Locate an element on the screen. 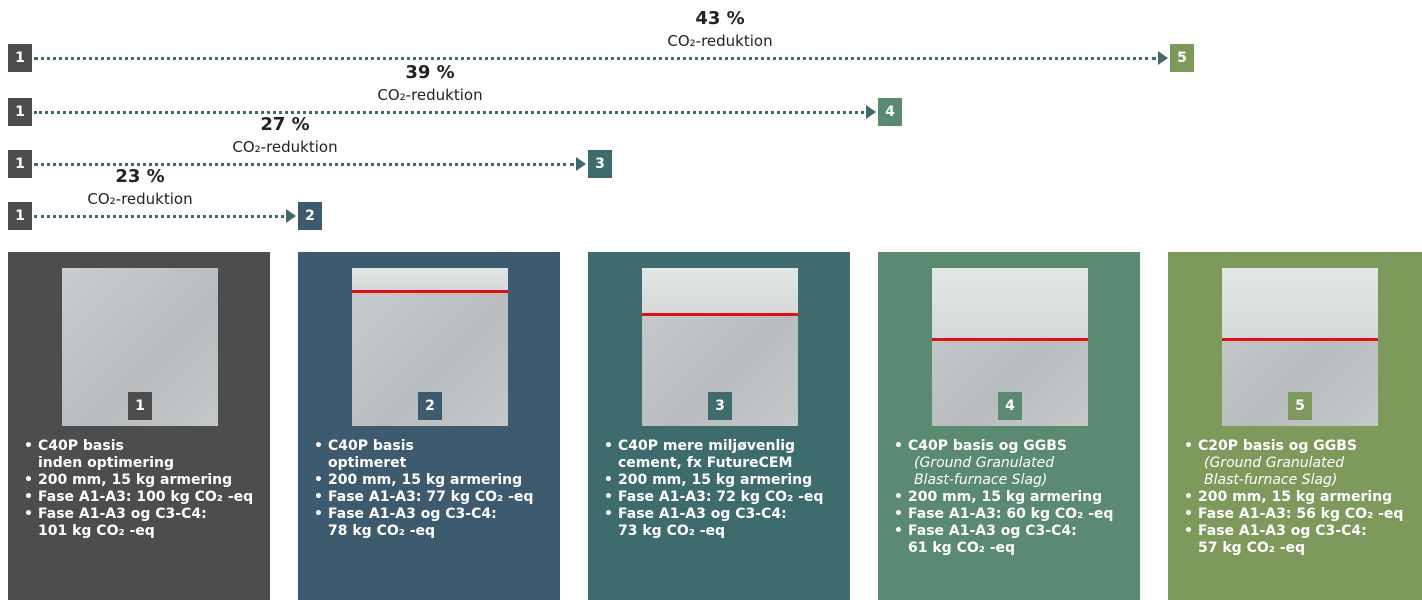  bullet: Fase A1-A3: 56 kg CO₂ -eq is located at coordinates (1303, 514).